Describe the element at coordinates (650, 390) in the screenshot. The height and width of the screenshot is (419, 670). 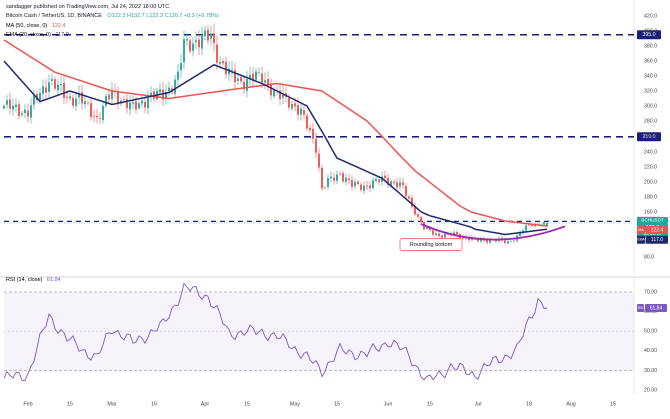
I see `rsi-tick-label-5: 20.00` at that location.